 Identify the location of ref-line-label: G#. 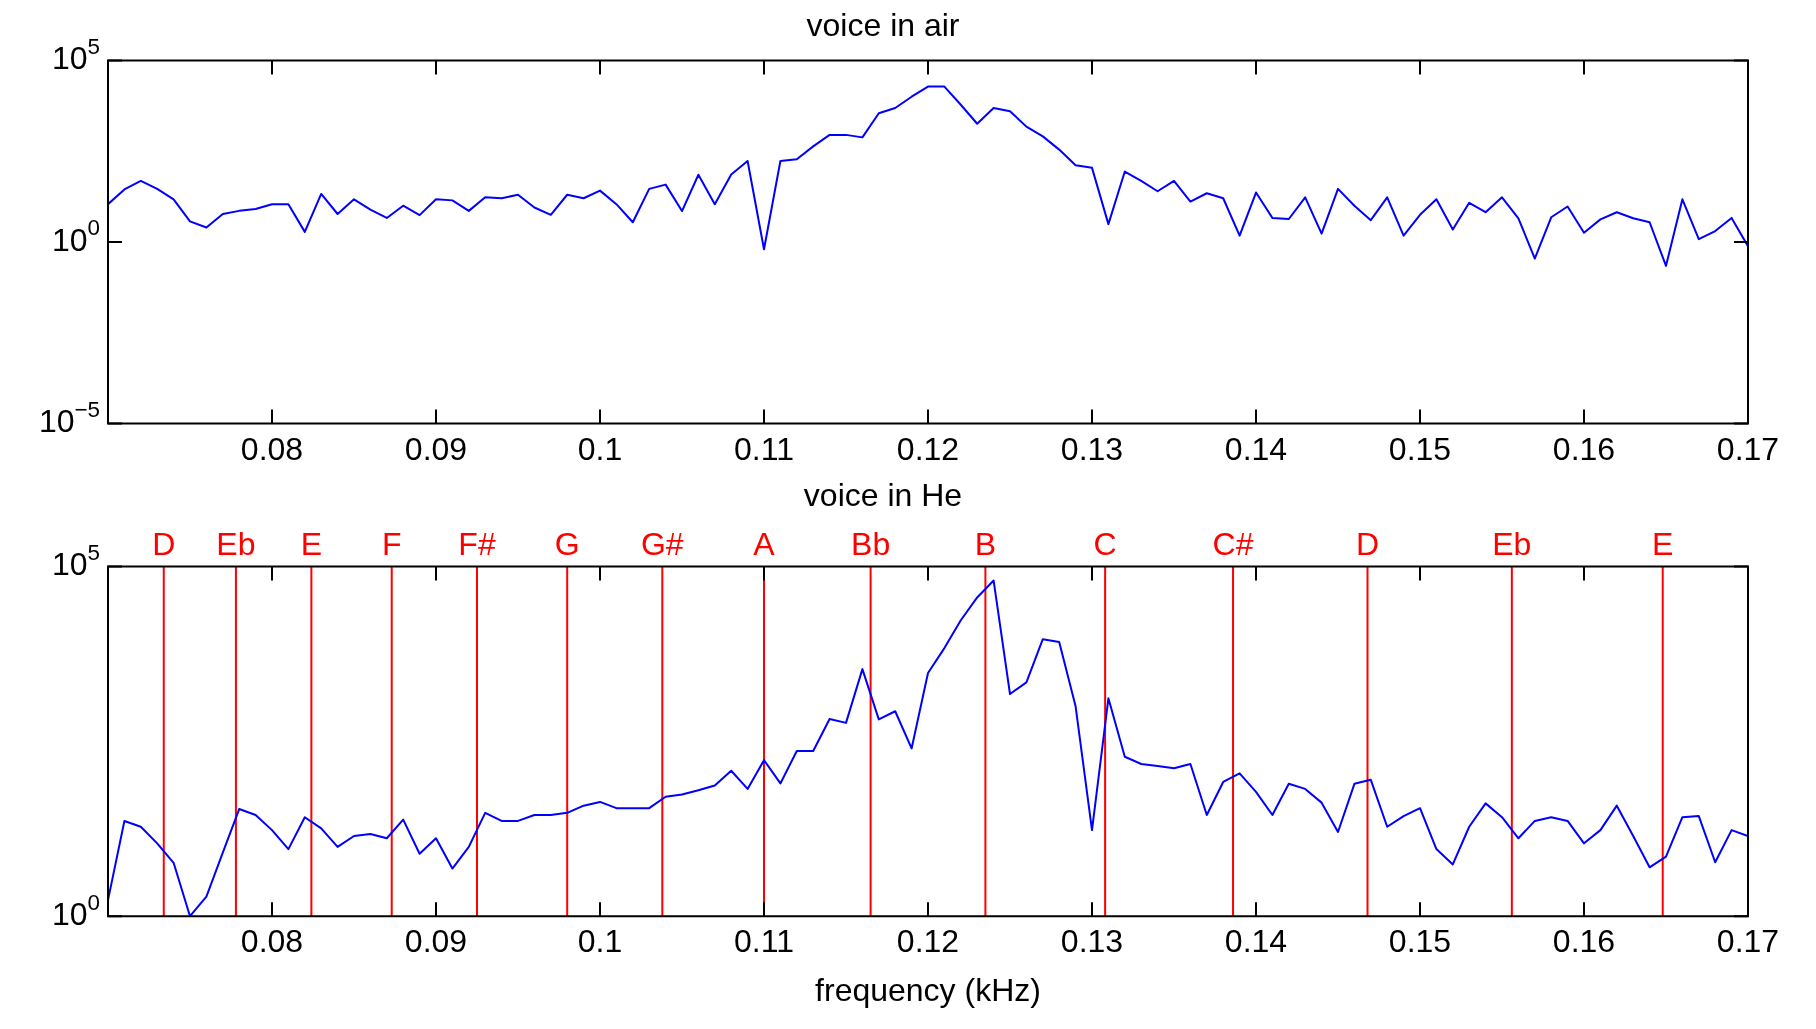
(662, 544).